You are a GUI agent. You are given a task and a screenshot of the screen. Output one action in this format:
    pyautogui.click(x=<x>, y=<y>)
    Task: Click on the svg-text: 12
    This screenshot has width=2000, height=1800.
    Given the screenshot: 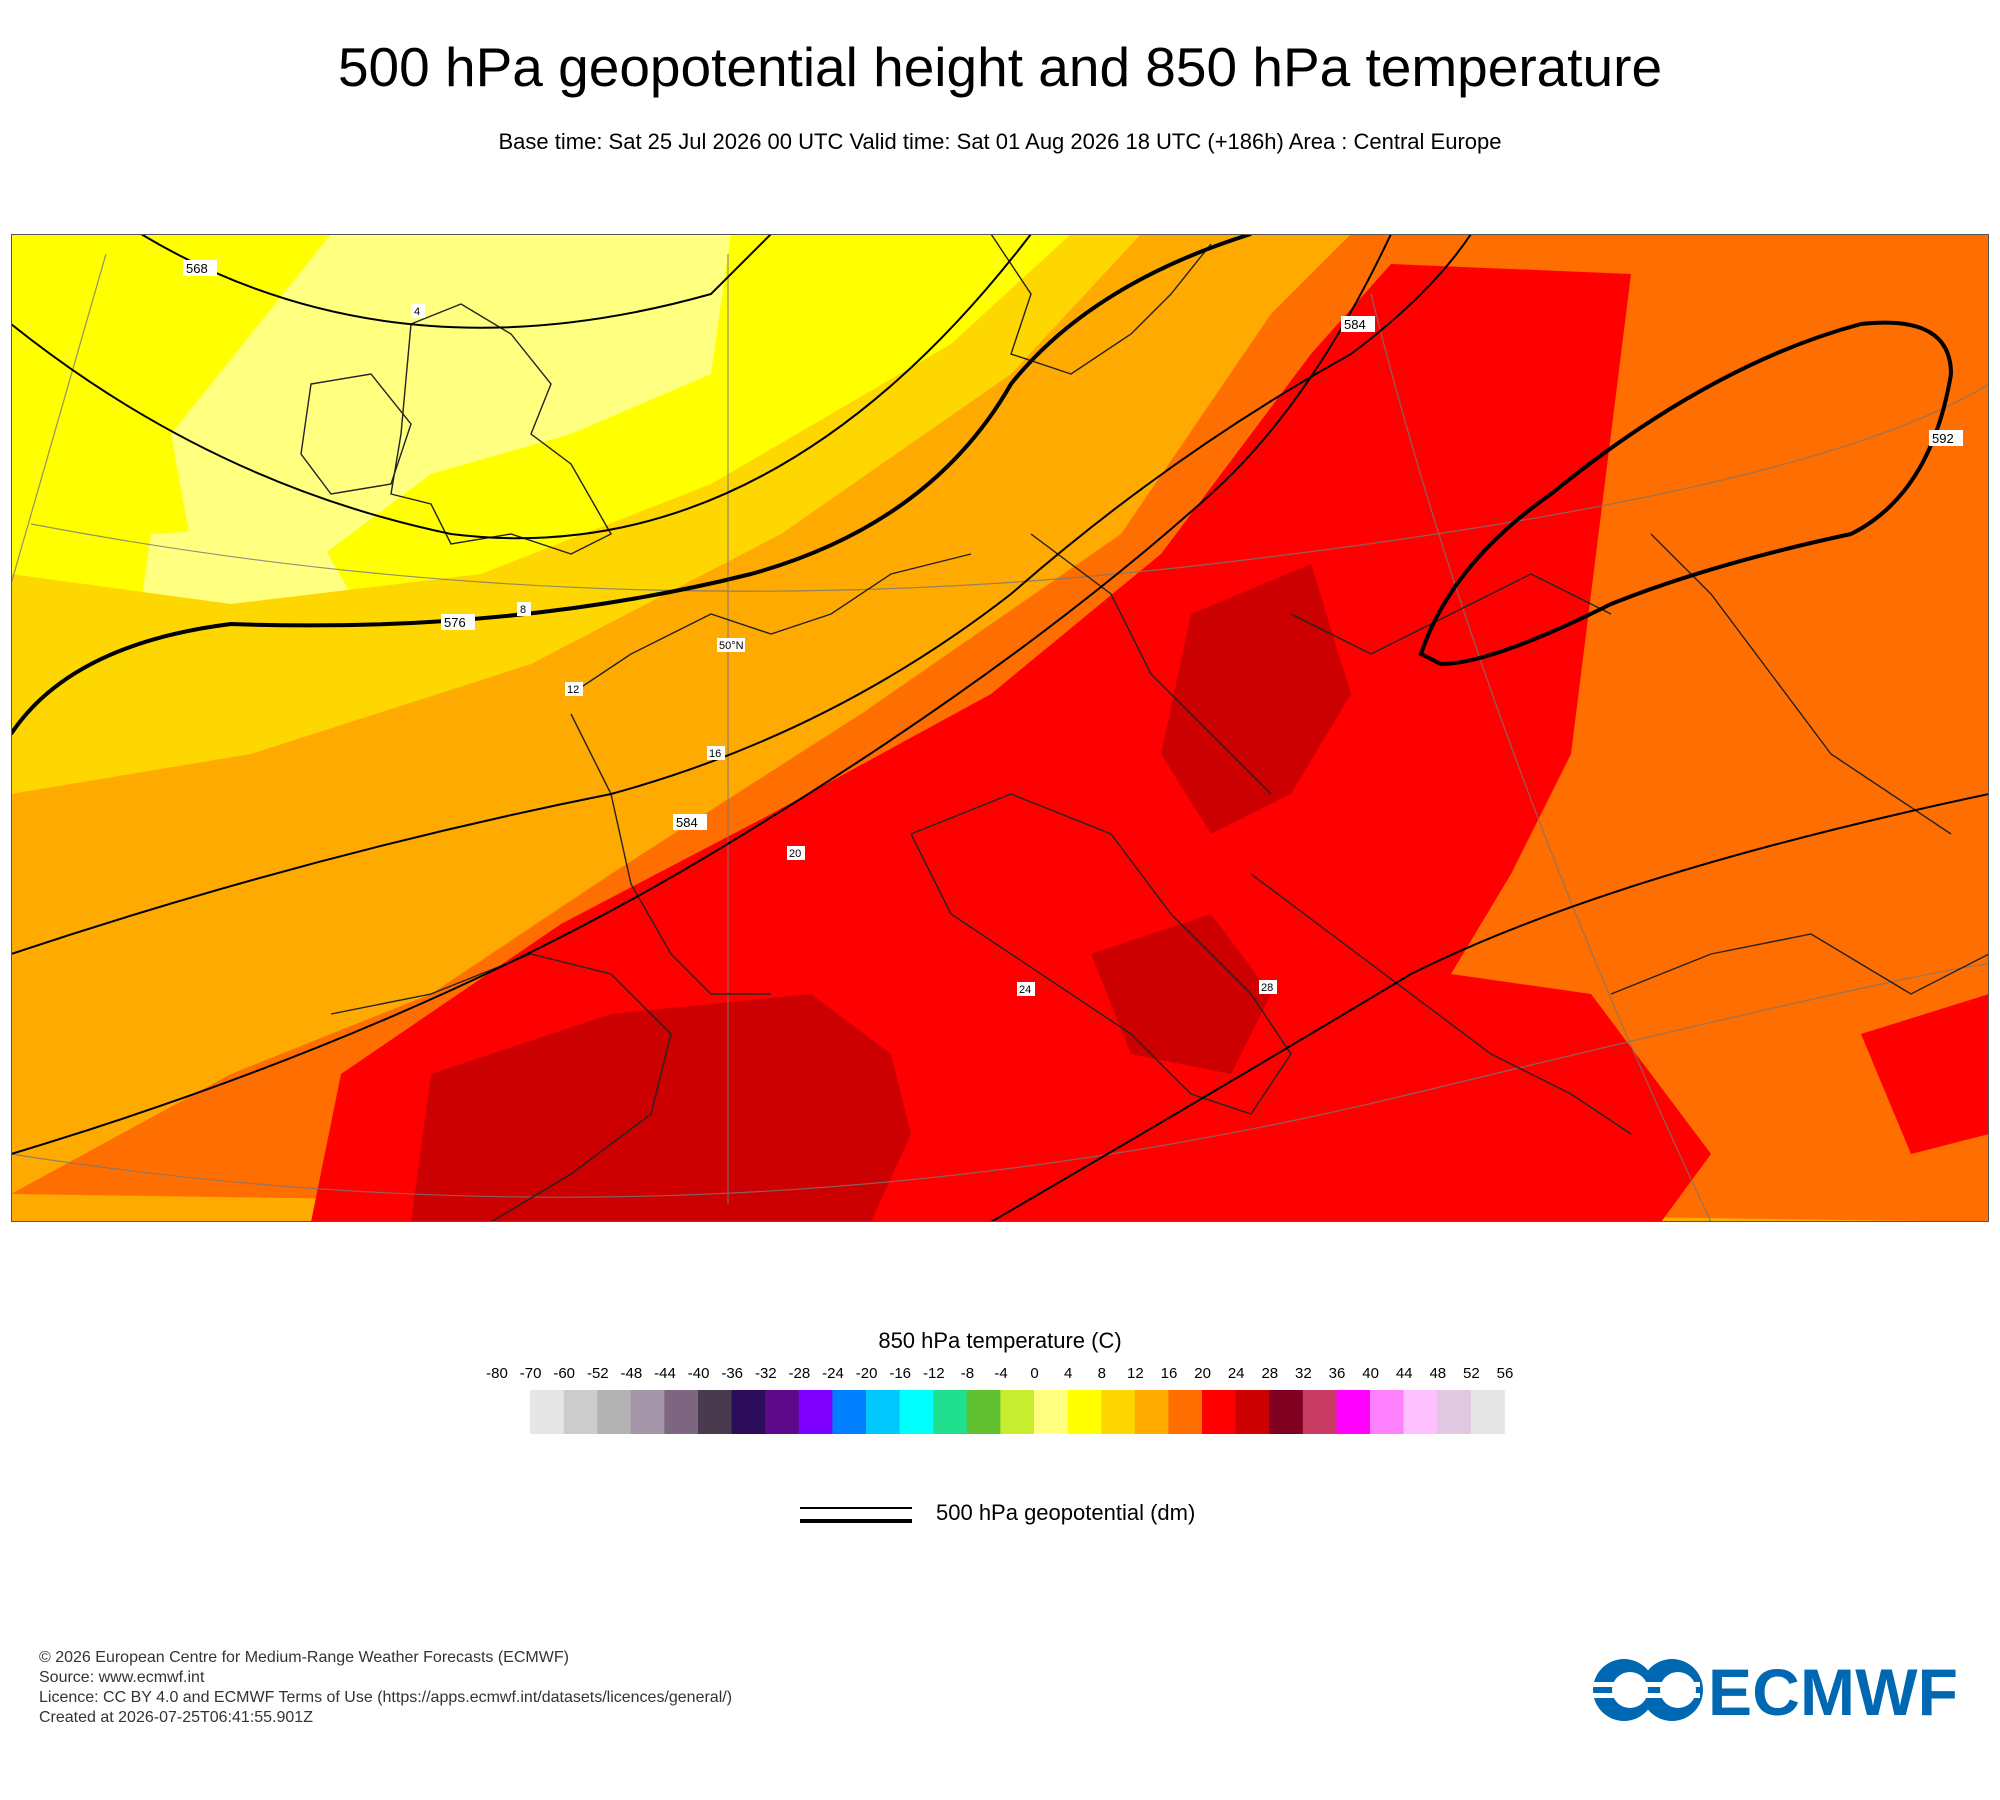 What is the action you would take?
    pyautogui.click(x=573, y=690)
    